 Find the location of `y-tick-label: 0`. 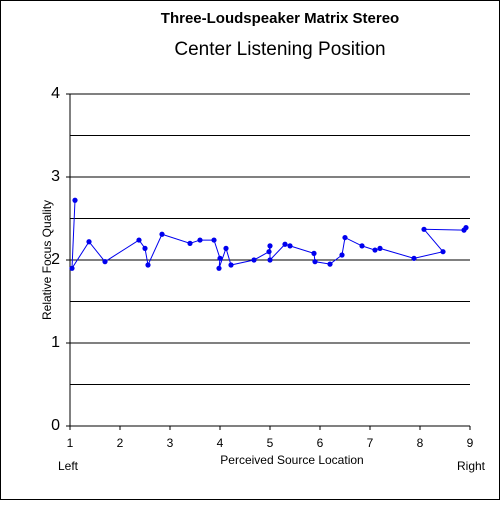

y-tick-label: 0 is located at coordinates (55, 425).